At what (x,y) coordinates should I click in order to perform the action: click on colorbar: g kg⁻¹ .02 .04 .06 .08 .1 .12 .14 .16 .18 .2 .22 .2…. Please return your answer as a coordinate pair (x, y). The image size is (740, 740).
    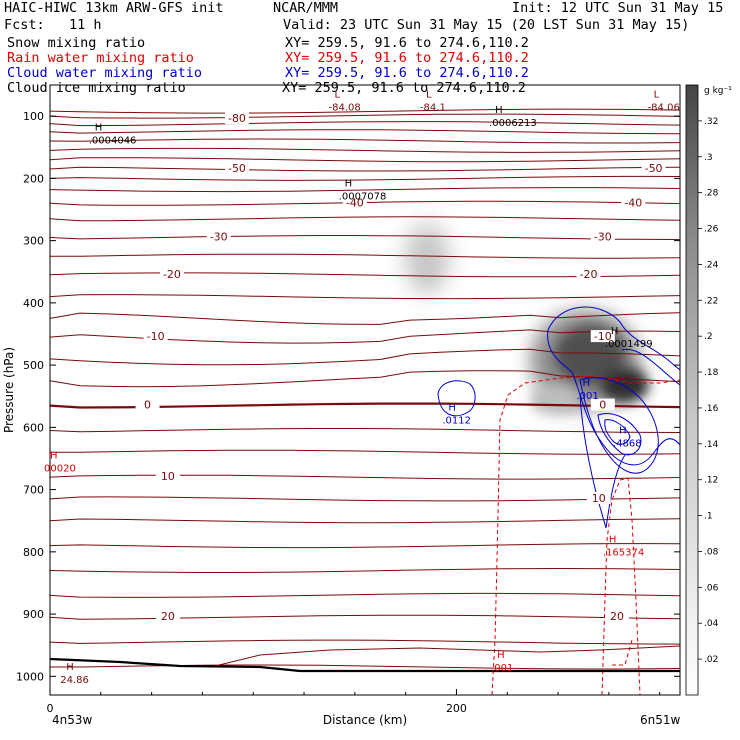
    Looking at the image, I should click on (708, 390).